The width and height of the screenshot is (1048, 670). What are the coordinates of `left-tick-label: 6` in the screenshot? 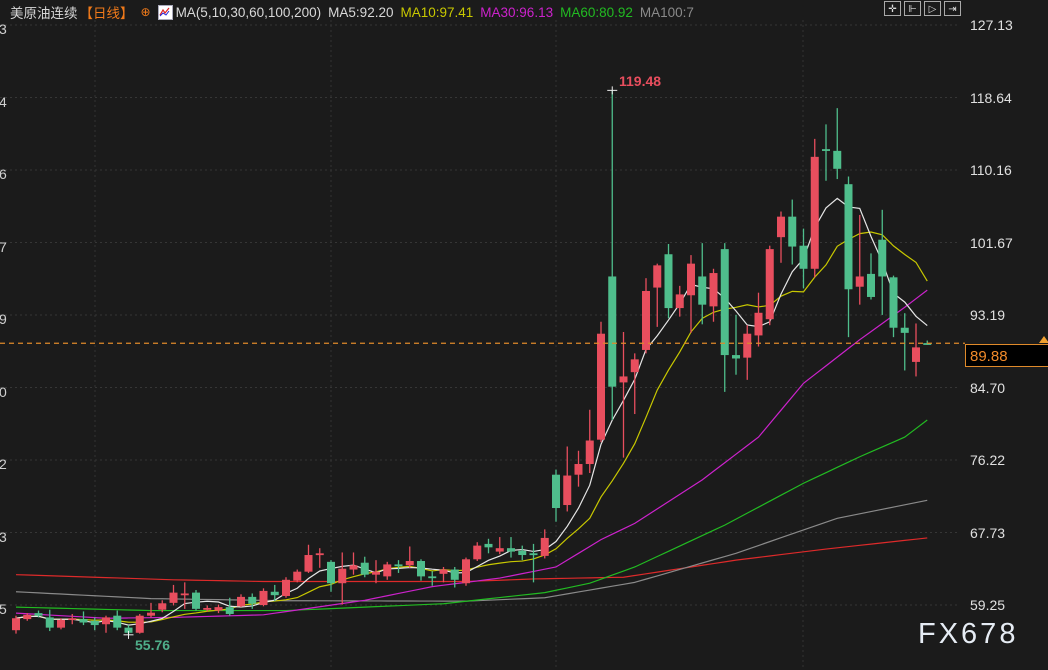 It's located at (3, 174).